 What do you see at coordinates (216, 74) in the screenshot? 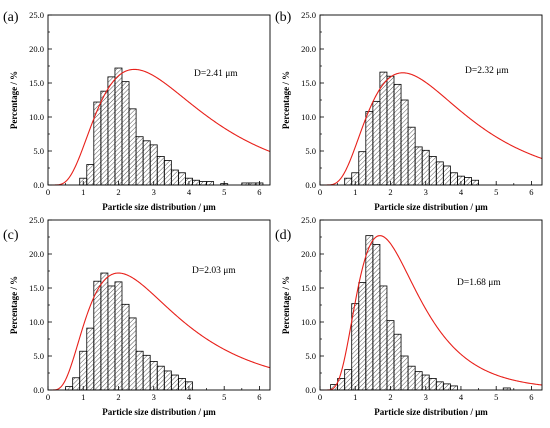
I see `mean-diameter-annotation: D=2.41 μm` at bounding box center [216, 74].